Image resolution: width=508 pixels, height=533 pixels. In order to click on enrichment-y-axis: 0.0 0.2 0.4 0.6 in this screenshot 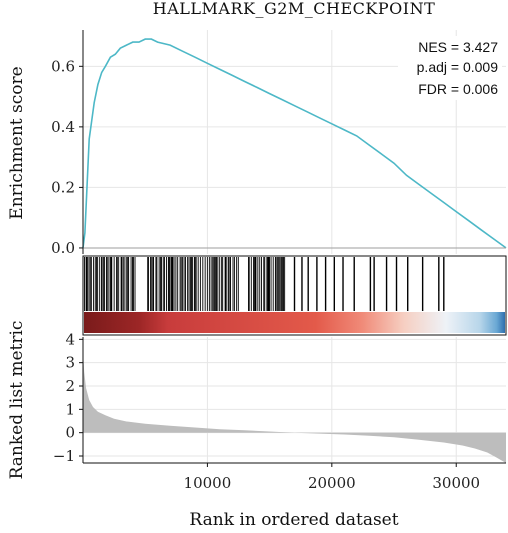, I will do `click(67, 157)`.